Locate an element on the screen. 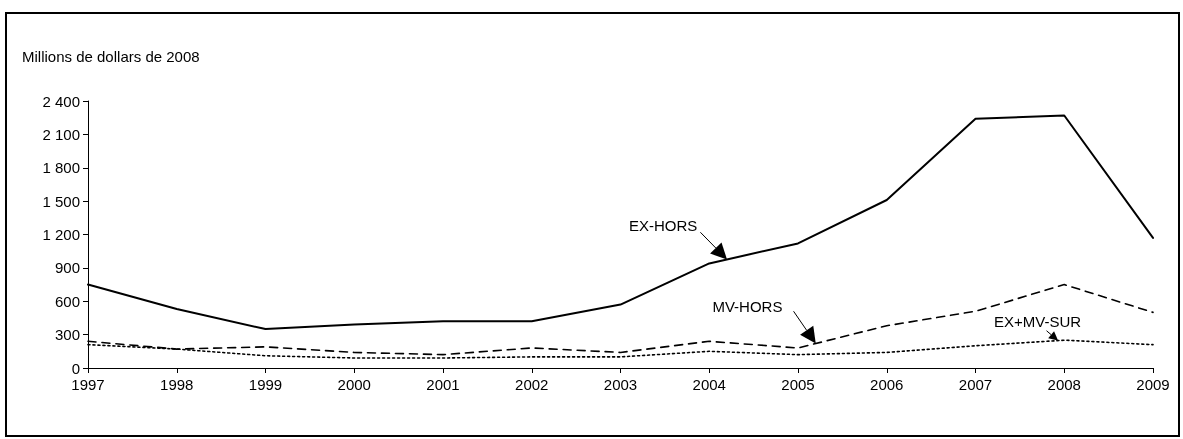 This screenshot has height=439, width=1183. x-tick-label: 2007 is located at coordinates (975, 384).